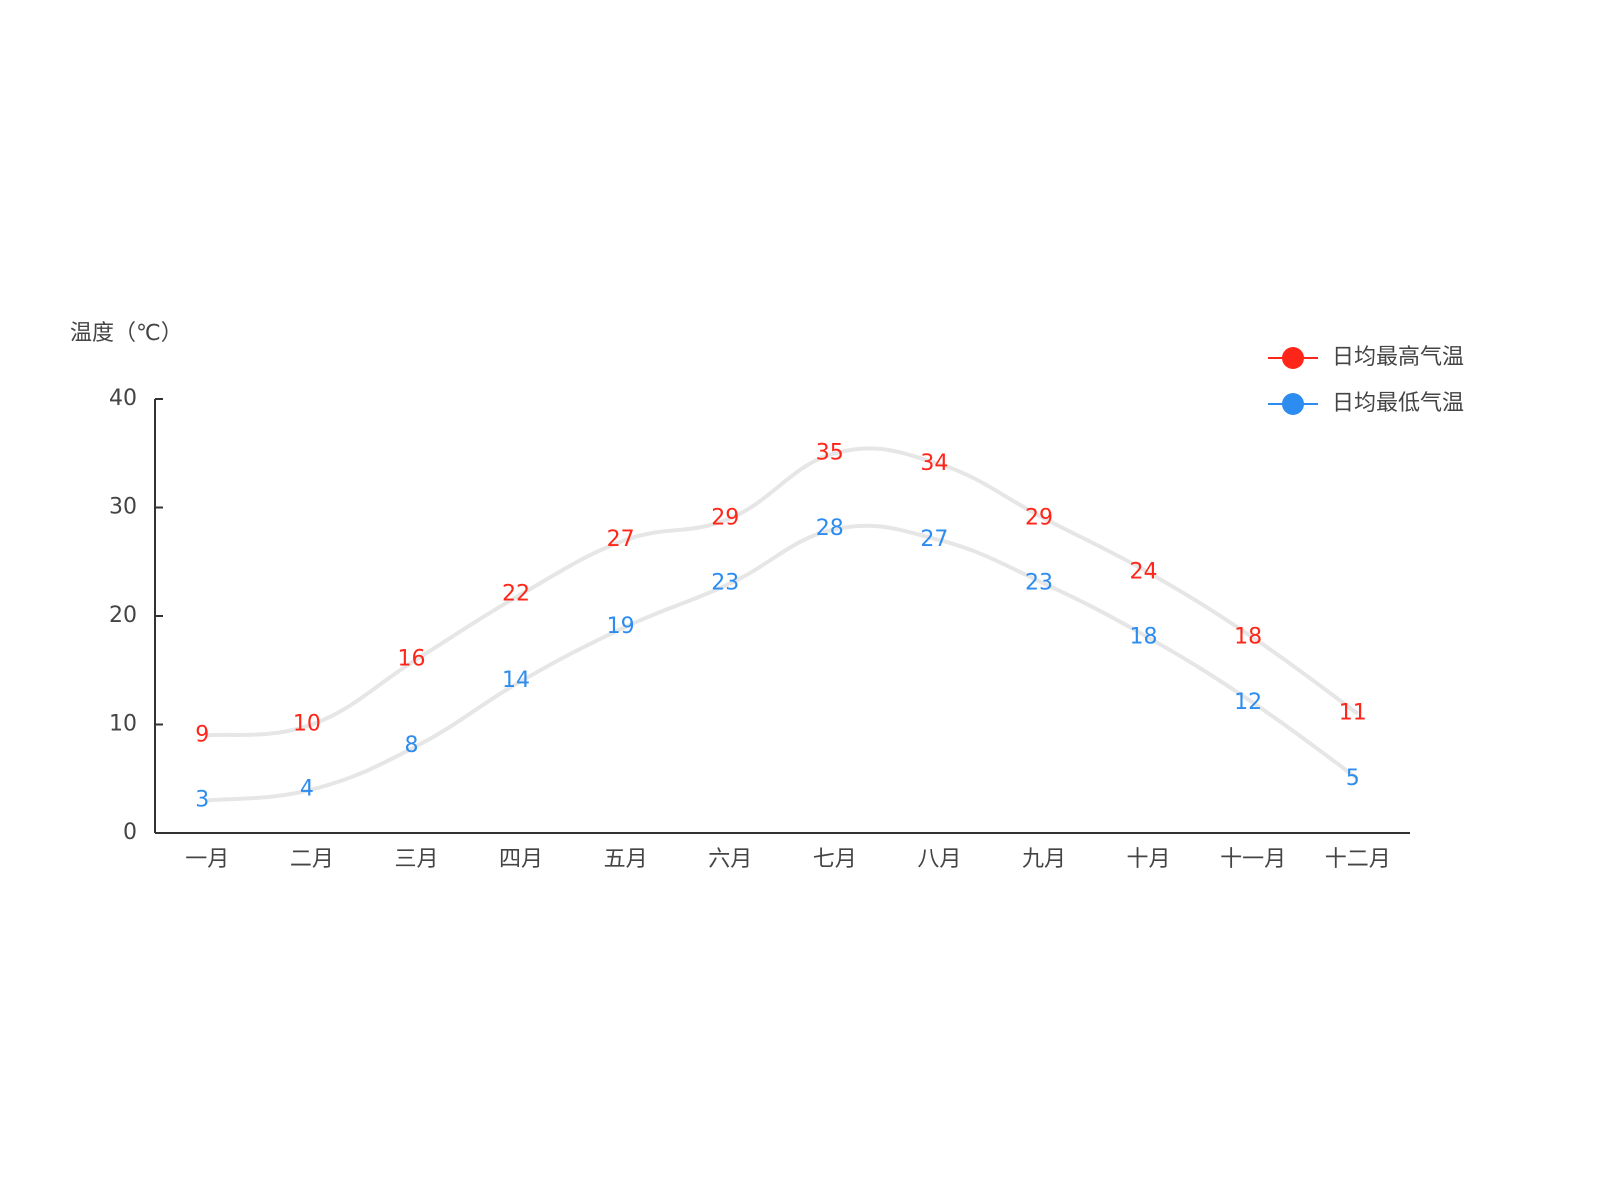  I want to click on data-label: 9, so click(202, 734).